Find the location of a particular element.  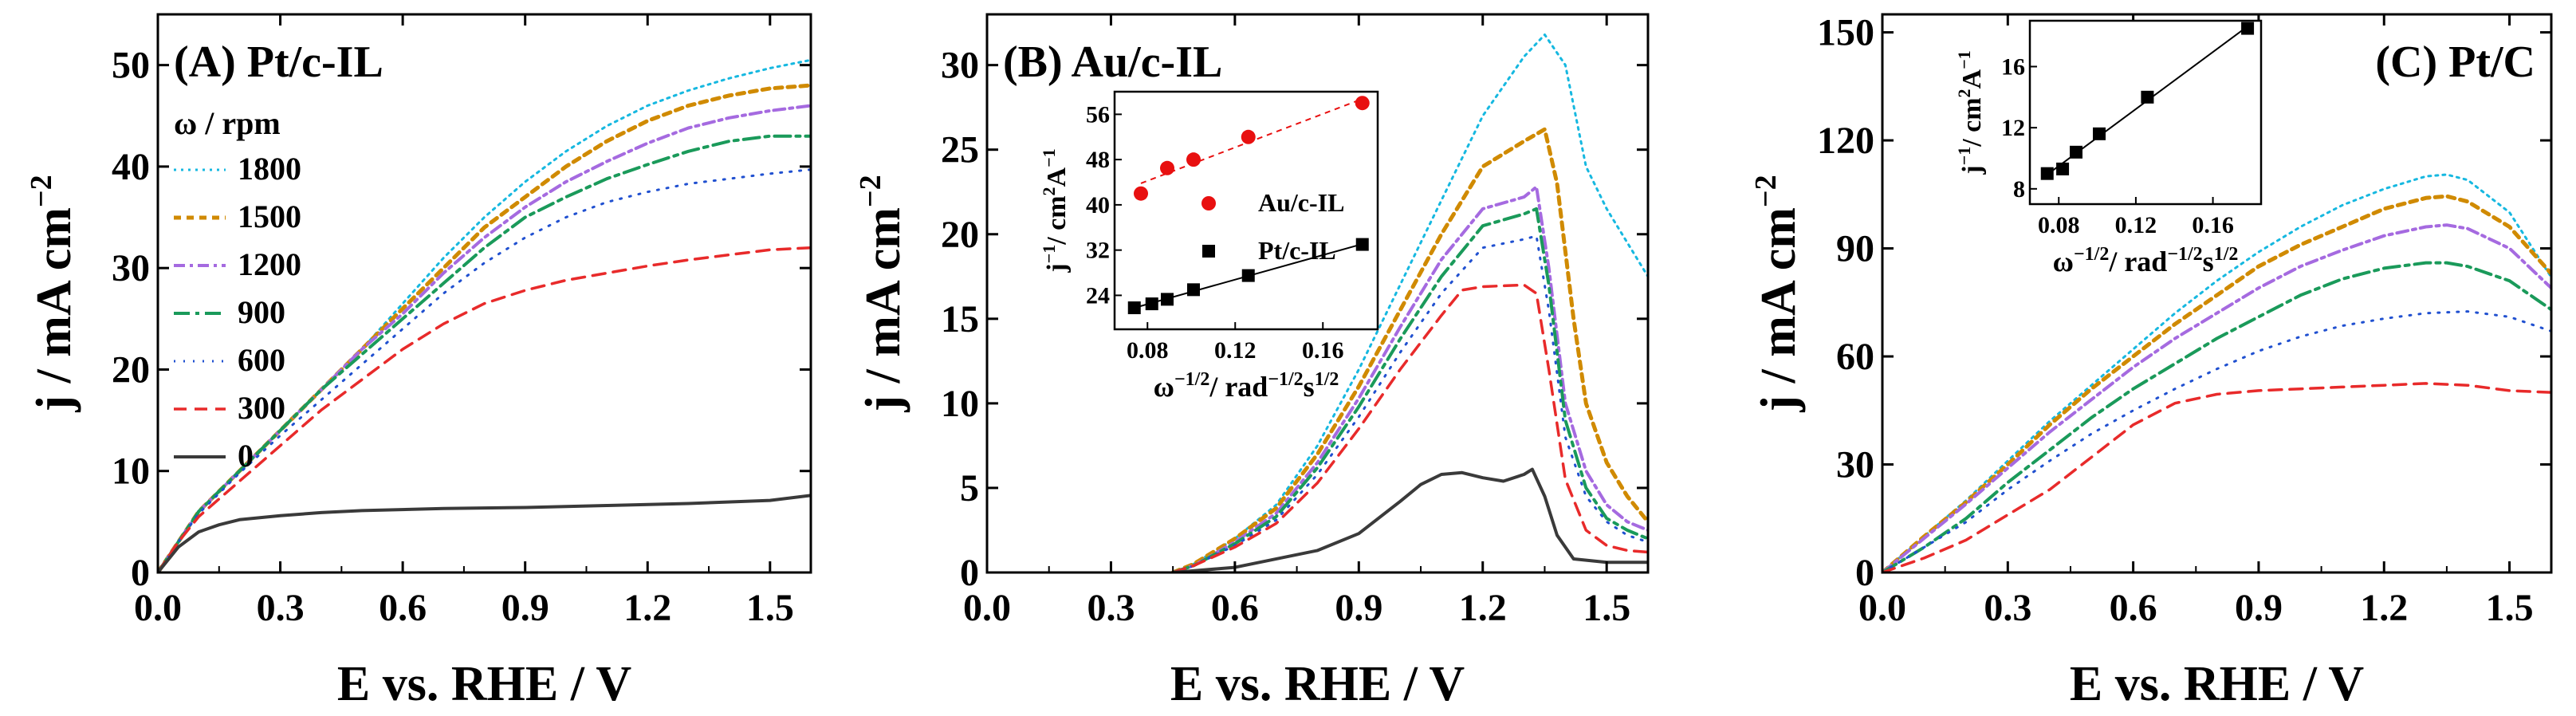

panel-title: (B) Au/c-IL is located at coordinates (1113, 62).